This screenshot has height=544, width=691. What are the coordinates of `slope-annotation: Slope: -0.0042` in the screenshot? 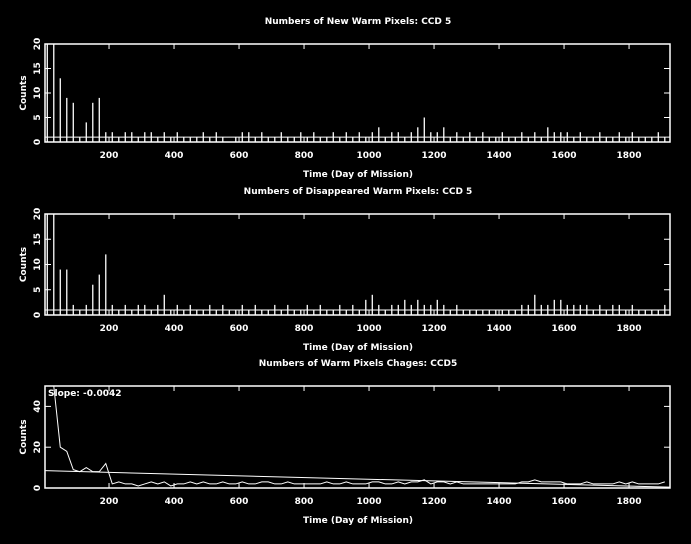 It's located at (85, 394).